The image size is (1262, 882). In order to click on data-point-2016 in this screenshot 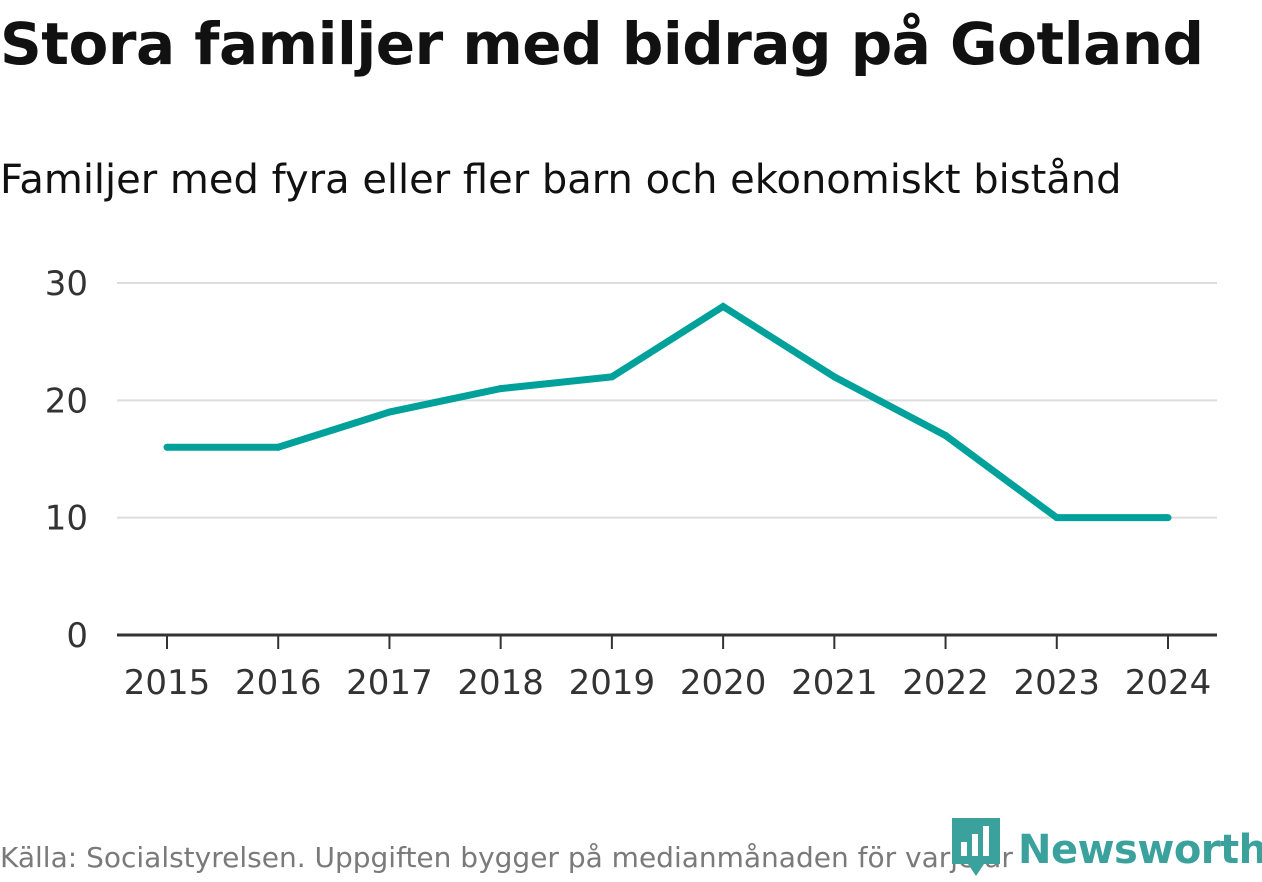, I will do `click(278, 447)`.